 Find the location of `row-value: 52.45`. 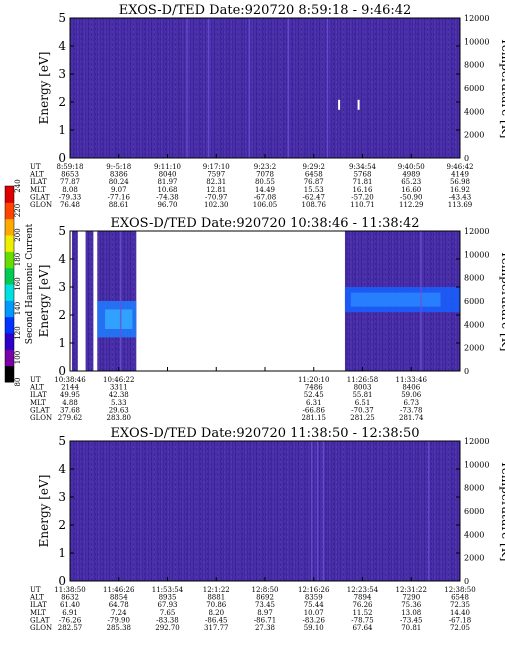

row-value: 52.45 is located at coordinates (314, 395).